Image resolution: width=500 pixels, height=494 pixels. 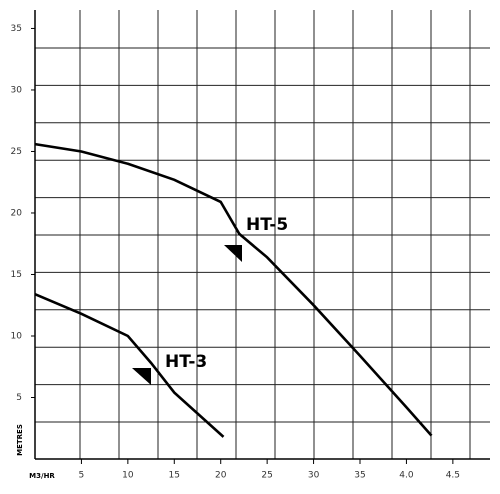 I want to click on x-tick-label: 10, so click(x=128, y=476).